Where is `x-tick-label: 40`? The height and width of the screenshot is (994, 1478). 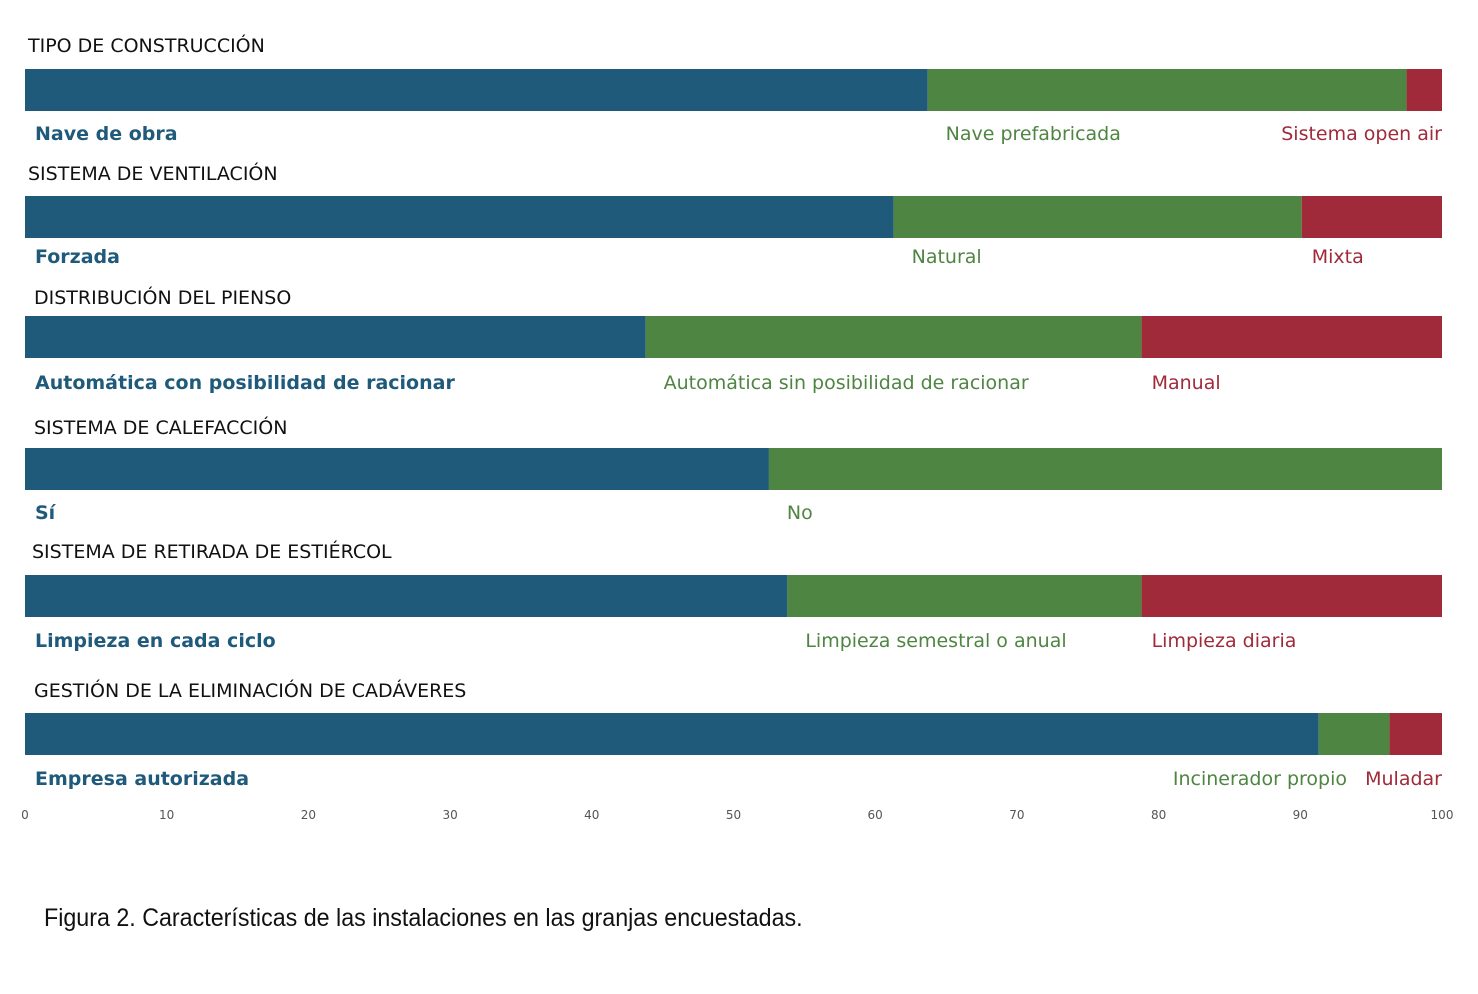
x-tick-label: 40 is located at coordinates (591, 815).